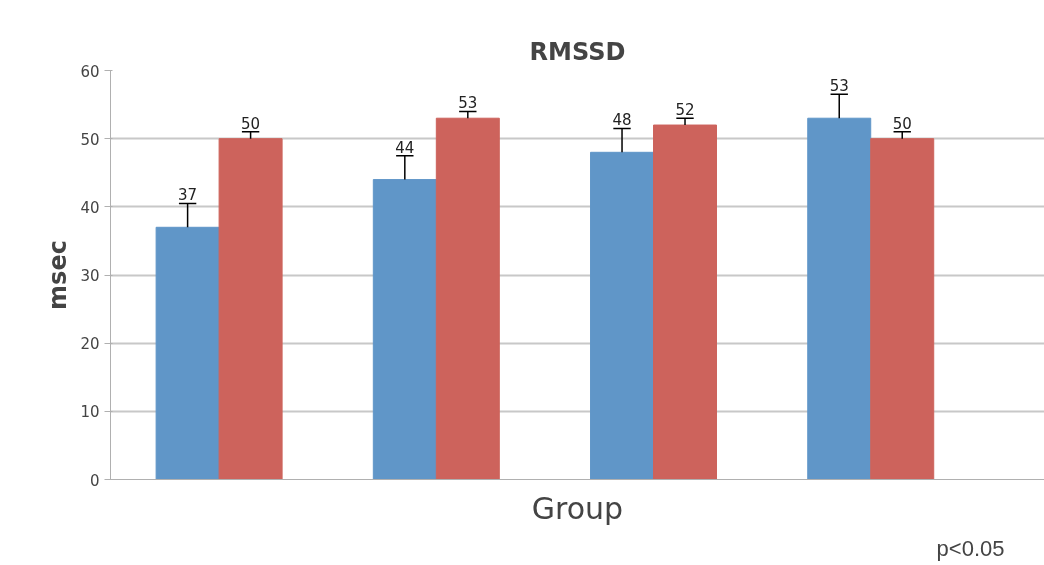  What do you see at coordinates (90, 207) in the screenshot?
I see `y-tick-label: 40` at bounding box center [90, 207].